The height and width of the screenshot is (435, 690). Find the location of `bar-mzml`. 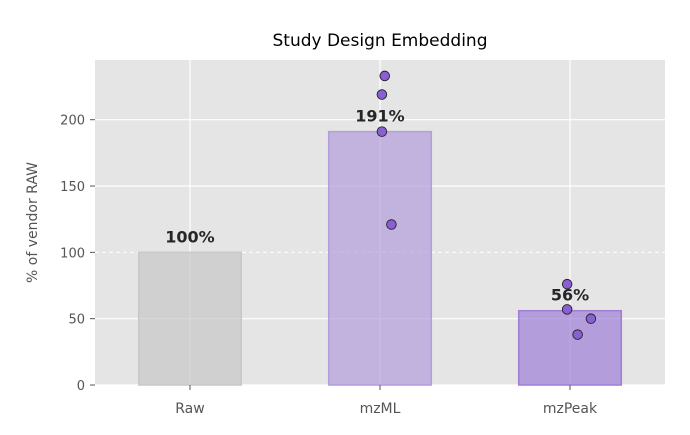

bar-mzml is located at coordinates (380, 258).